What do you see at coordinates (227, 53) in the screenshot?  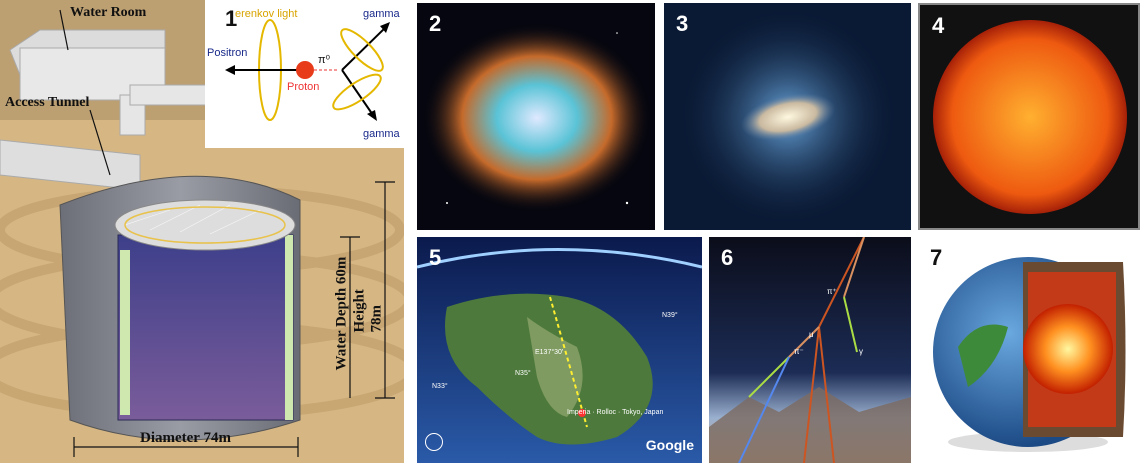 I see `positron-label: Positron` at bounding box center [227, 53].